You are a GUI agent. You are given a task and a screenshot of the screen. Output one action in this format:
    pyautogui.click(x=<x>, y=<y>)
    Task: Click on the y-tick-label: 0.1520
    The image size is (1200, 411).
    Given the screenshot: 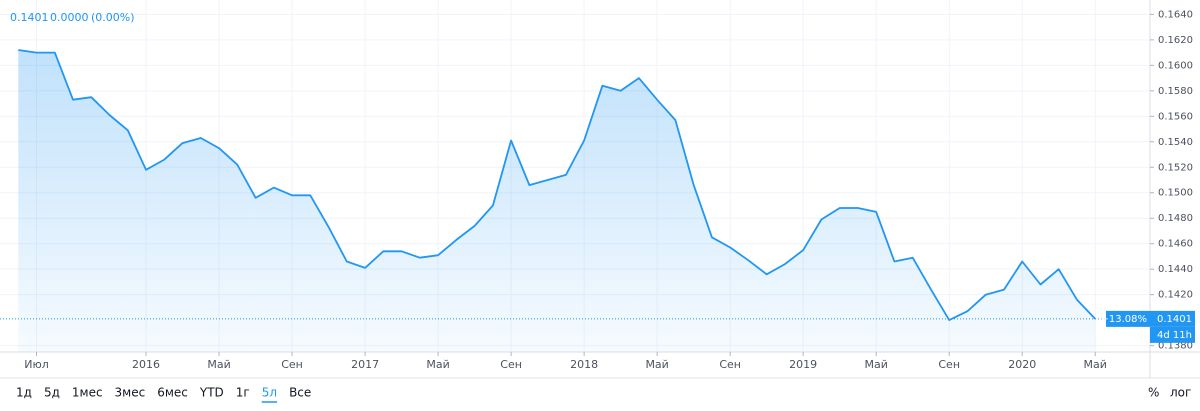 What is the action you would take?
    pyautogui.click(x=1175, y=167)
    